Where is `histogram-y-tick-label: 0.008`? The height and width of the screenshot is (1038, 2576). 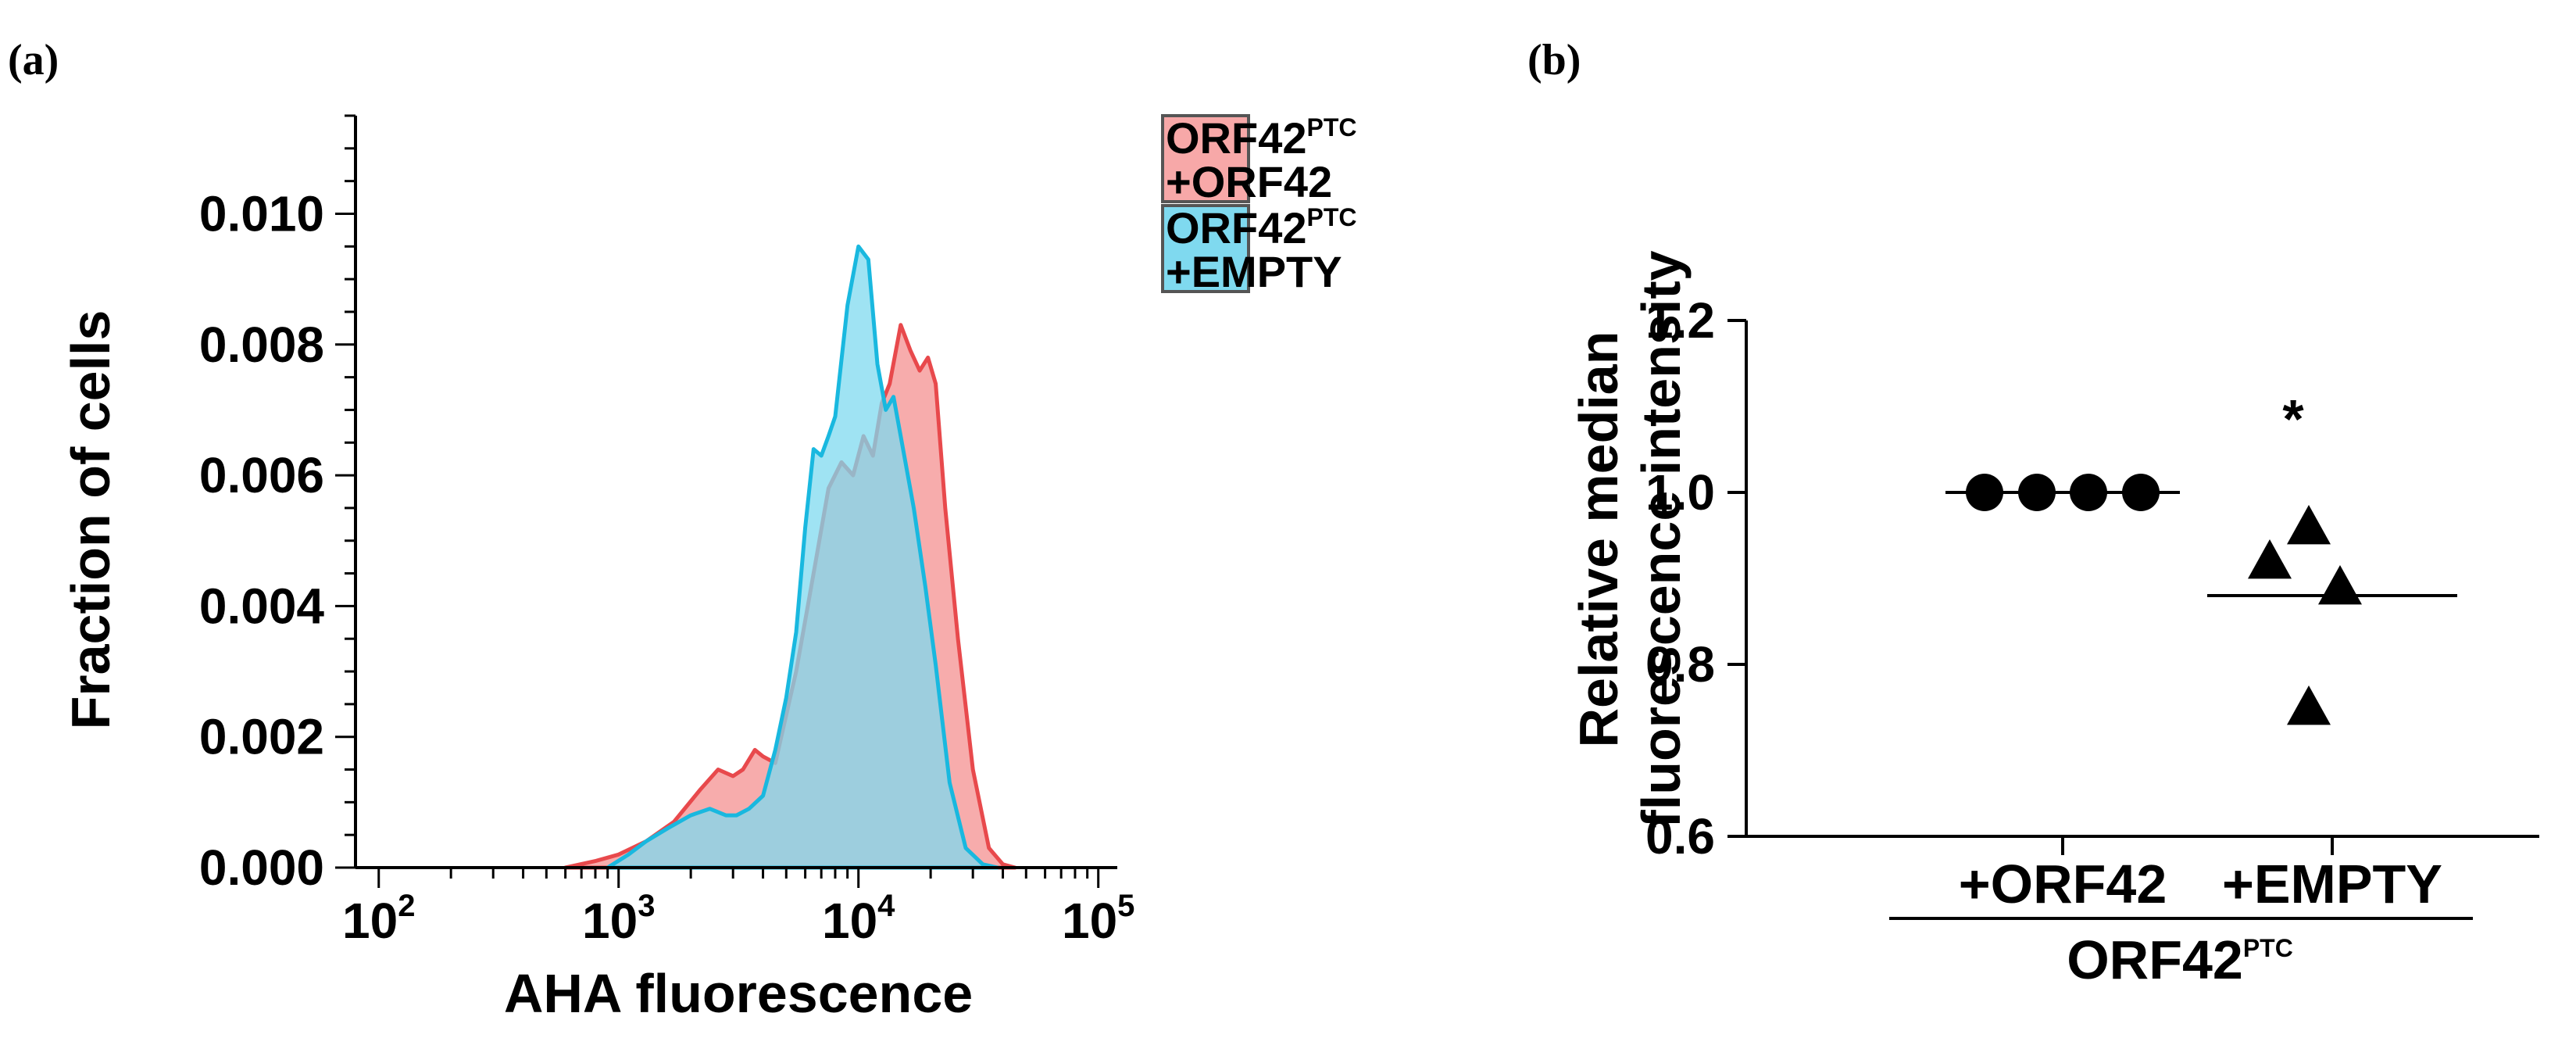
histogram-y-tick-label: 0.008 is located at coordinates (262, 345).